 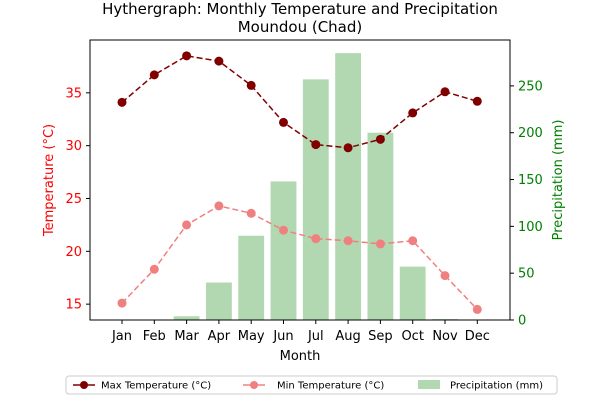 What do you see at coordinates (218, 301) in the screenshot?
I see `precipitation-bar-apr` at bounding box center [218, 301].